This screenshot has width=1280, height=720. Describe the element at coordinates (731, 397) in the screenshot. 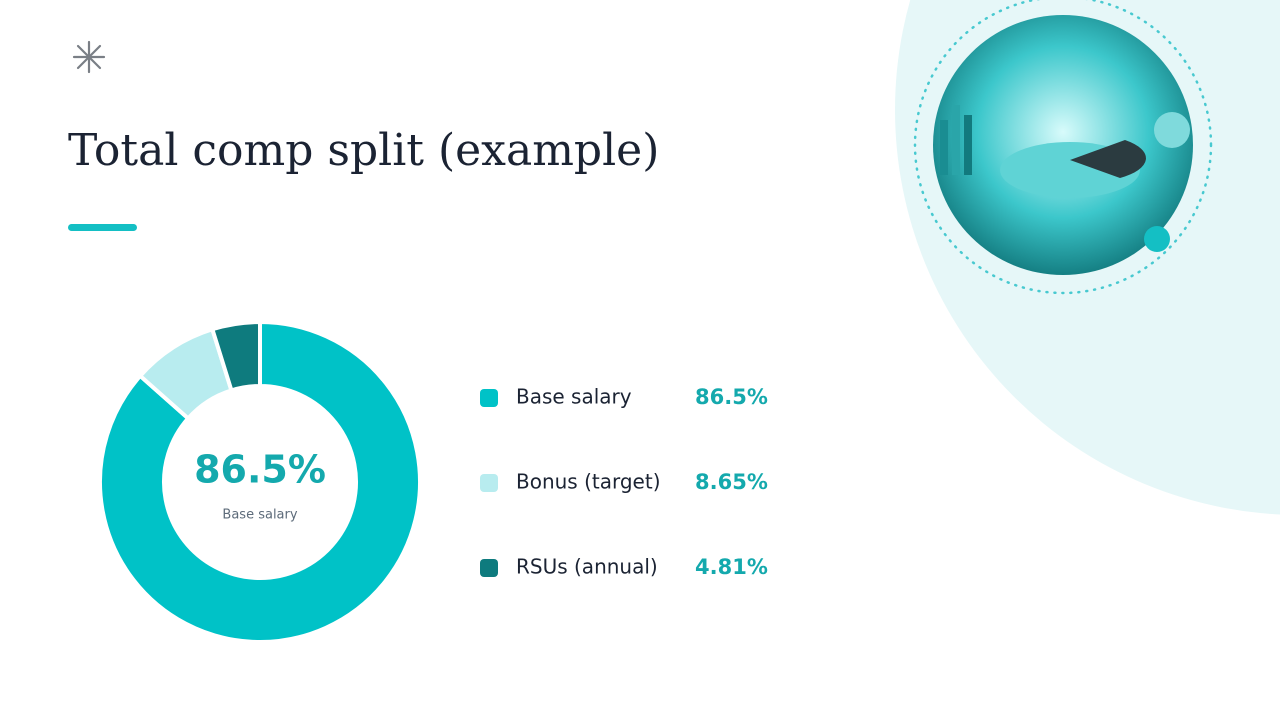

I see `legend-value: 86.5%` at that location.